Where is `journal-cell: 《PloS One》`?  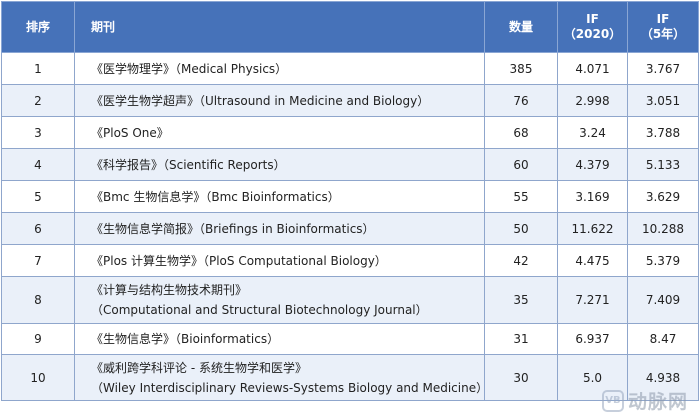 journal-cell: 《PloS One》 is located at coordinates (279, 132).